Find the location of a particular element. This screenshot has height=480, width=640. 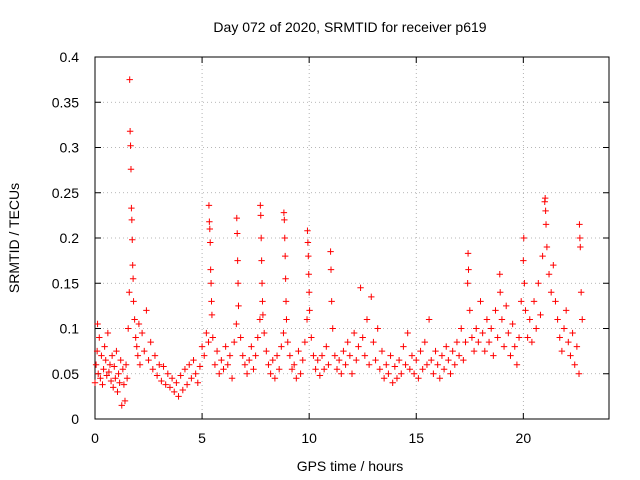

y-tick-label: 0.35 is located at coordinates (65, 102).